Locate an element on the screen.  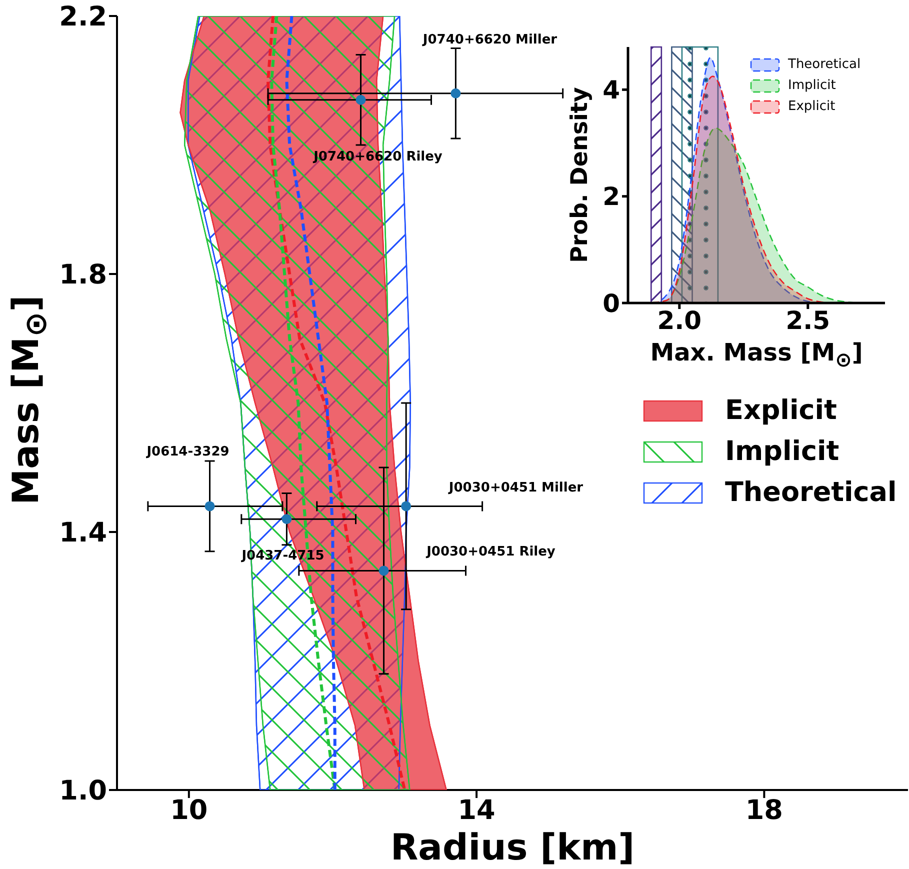
x-tick-label: 14 is located at coordinates (477, 810).